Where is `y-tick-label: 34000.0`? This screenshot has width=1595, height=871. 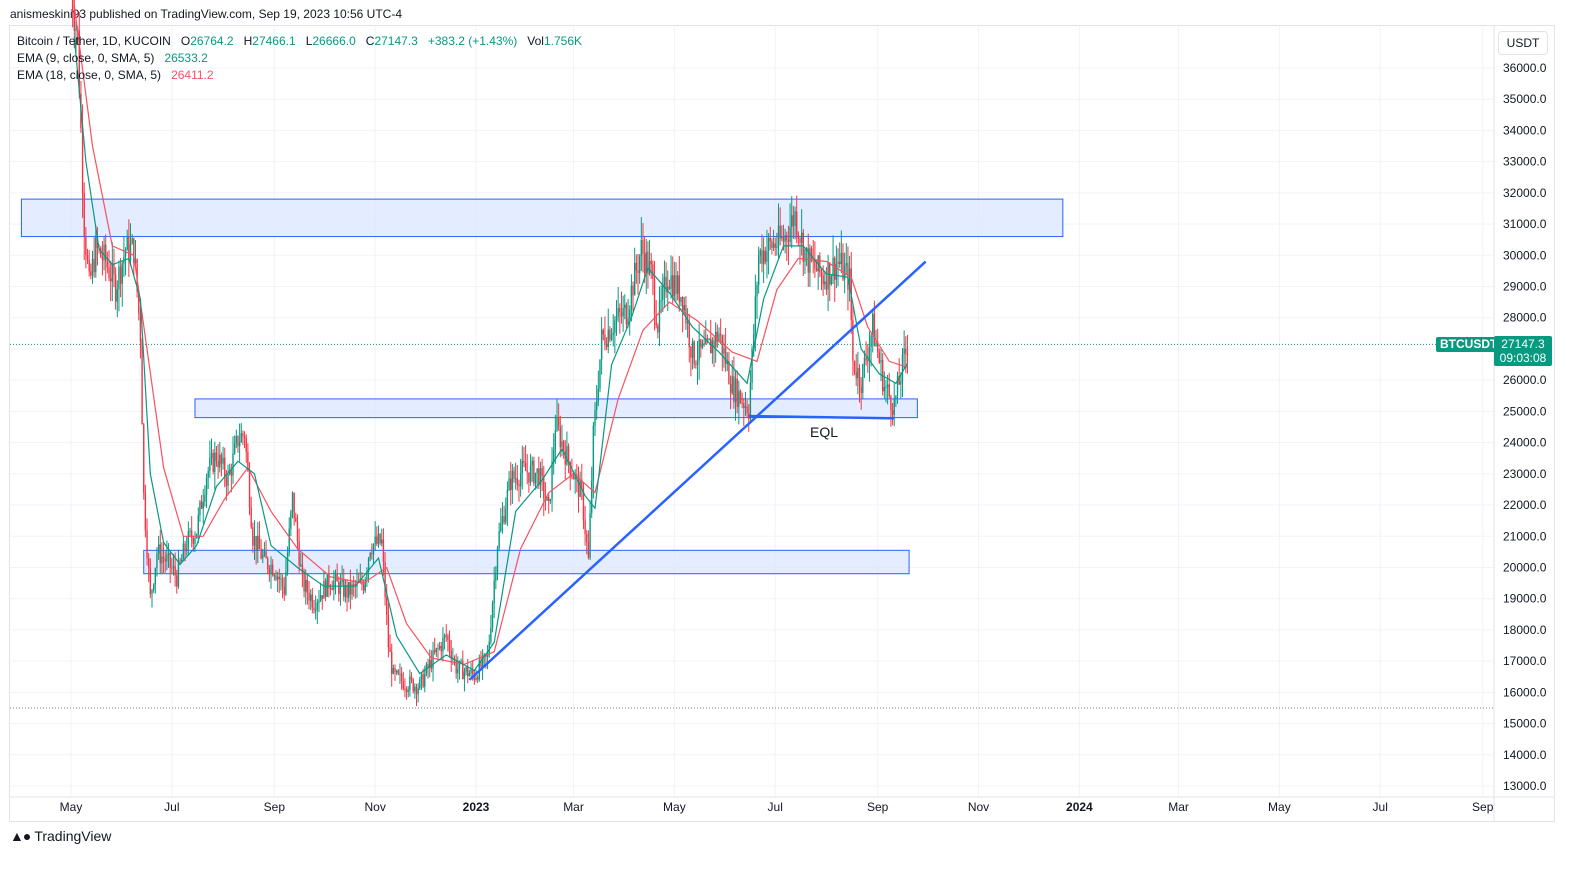
y-tick-label: 34000.0 is located at coordinates (1525, 130).